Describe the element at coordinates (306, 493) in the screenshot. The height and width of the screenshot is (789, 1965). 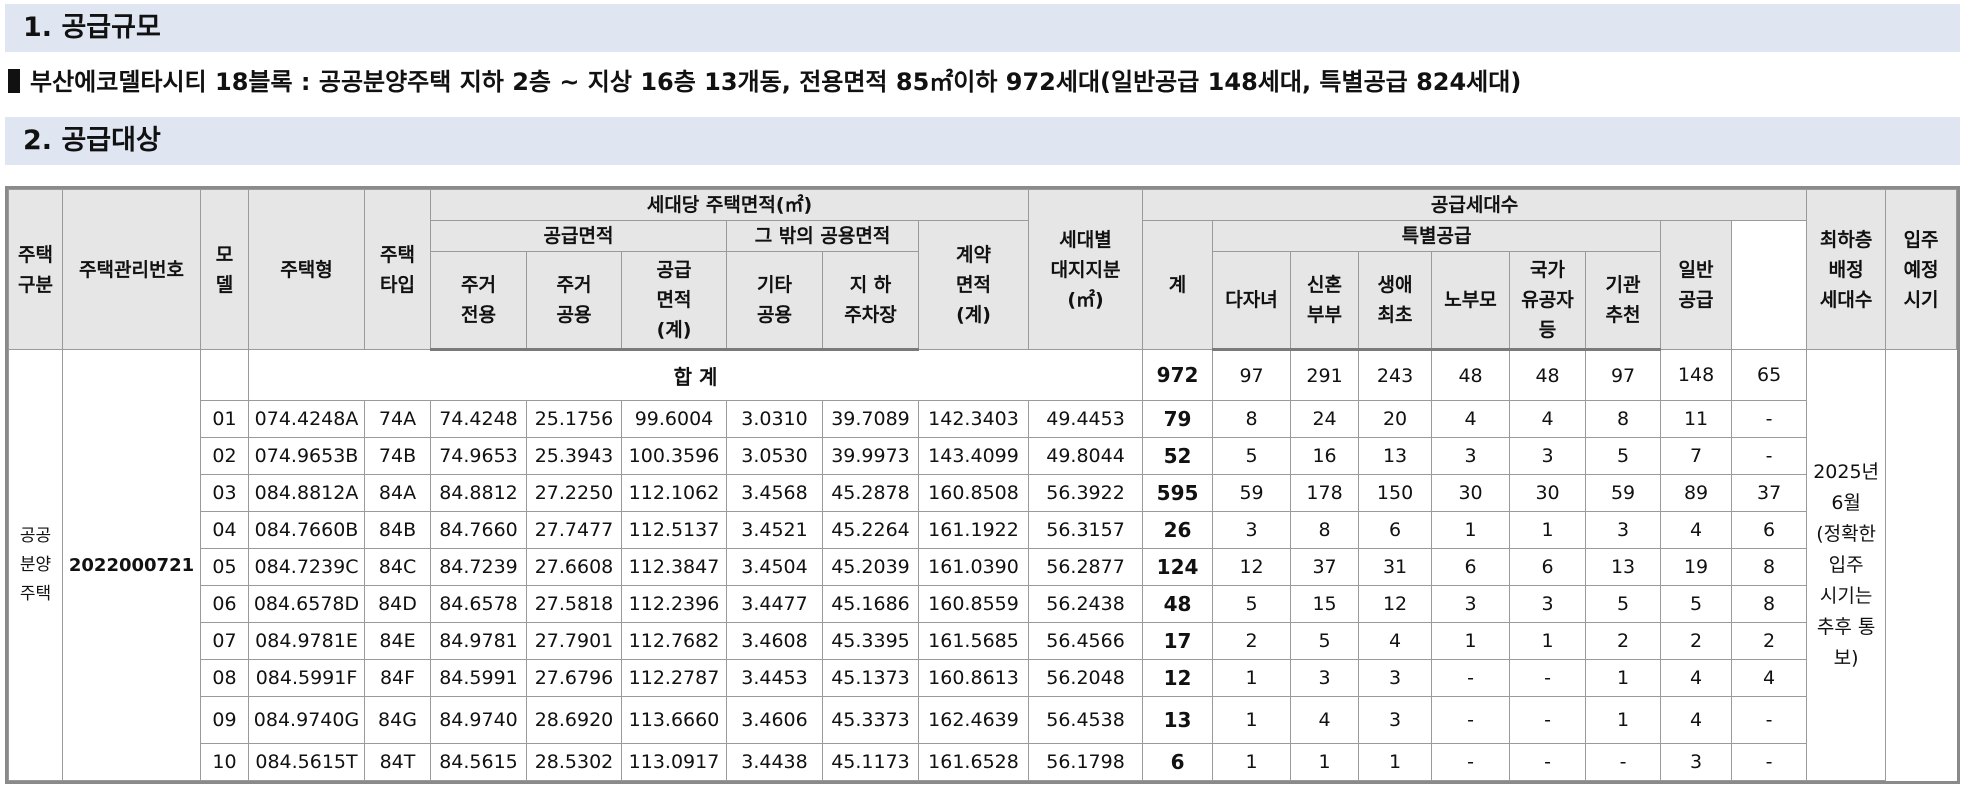
I see `table-cell: 084.8812A` at that location.